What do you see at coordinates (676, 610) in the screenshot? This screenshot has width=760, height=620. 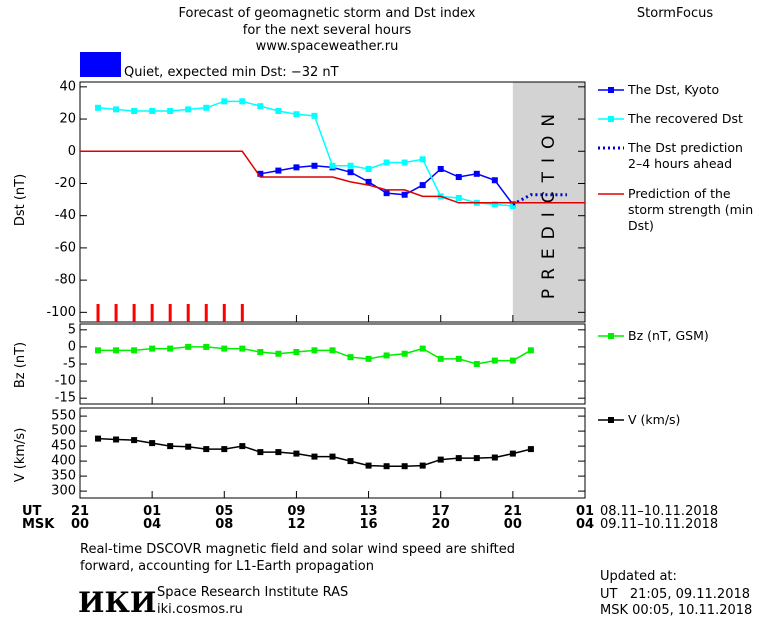 I see `updated-msk: MSK 00:05, 10.11.2018` at bounding box center [676, 610].